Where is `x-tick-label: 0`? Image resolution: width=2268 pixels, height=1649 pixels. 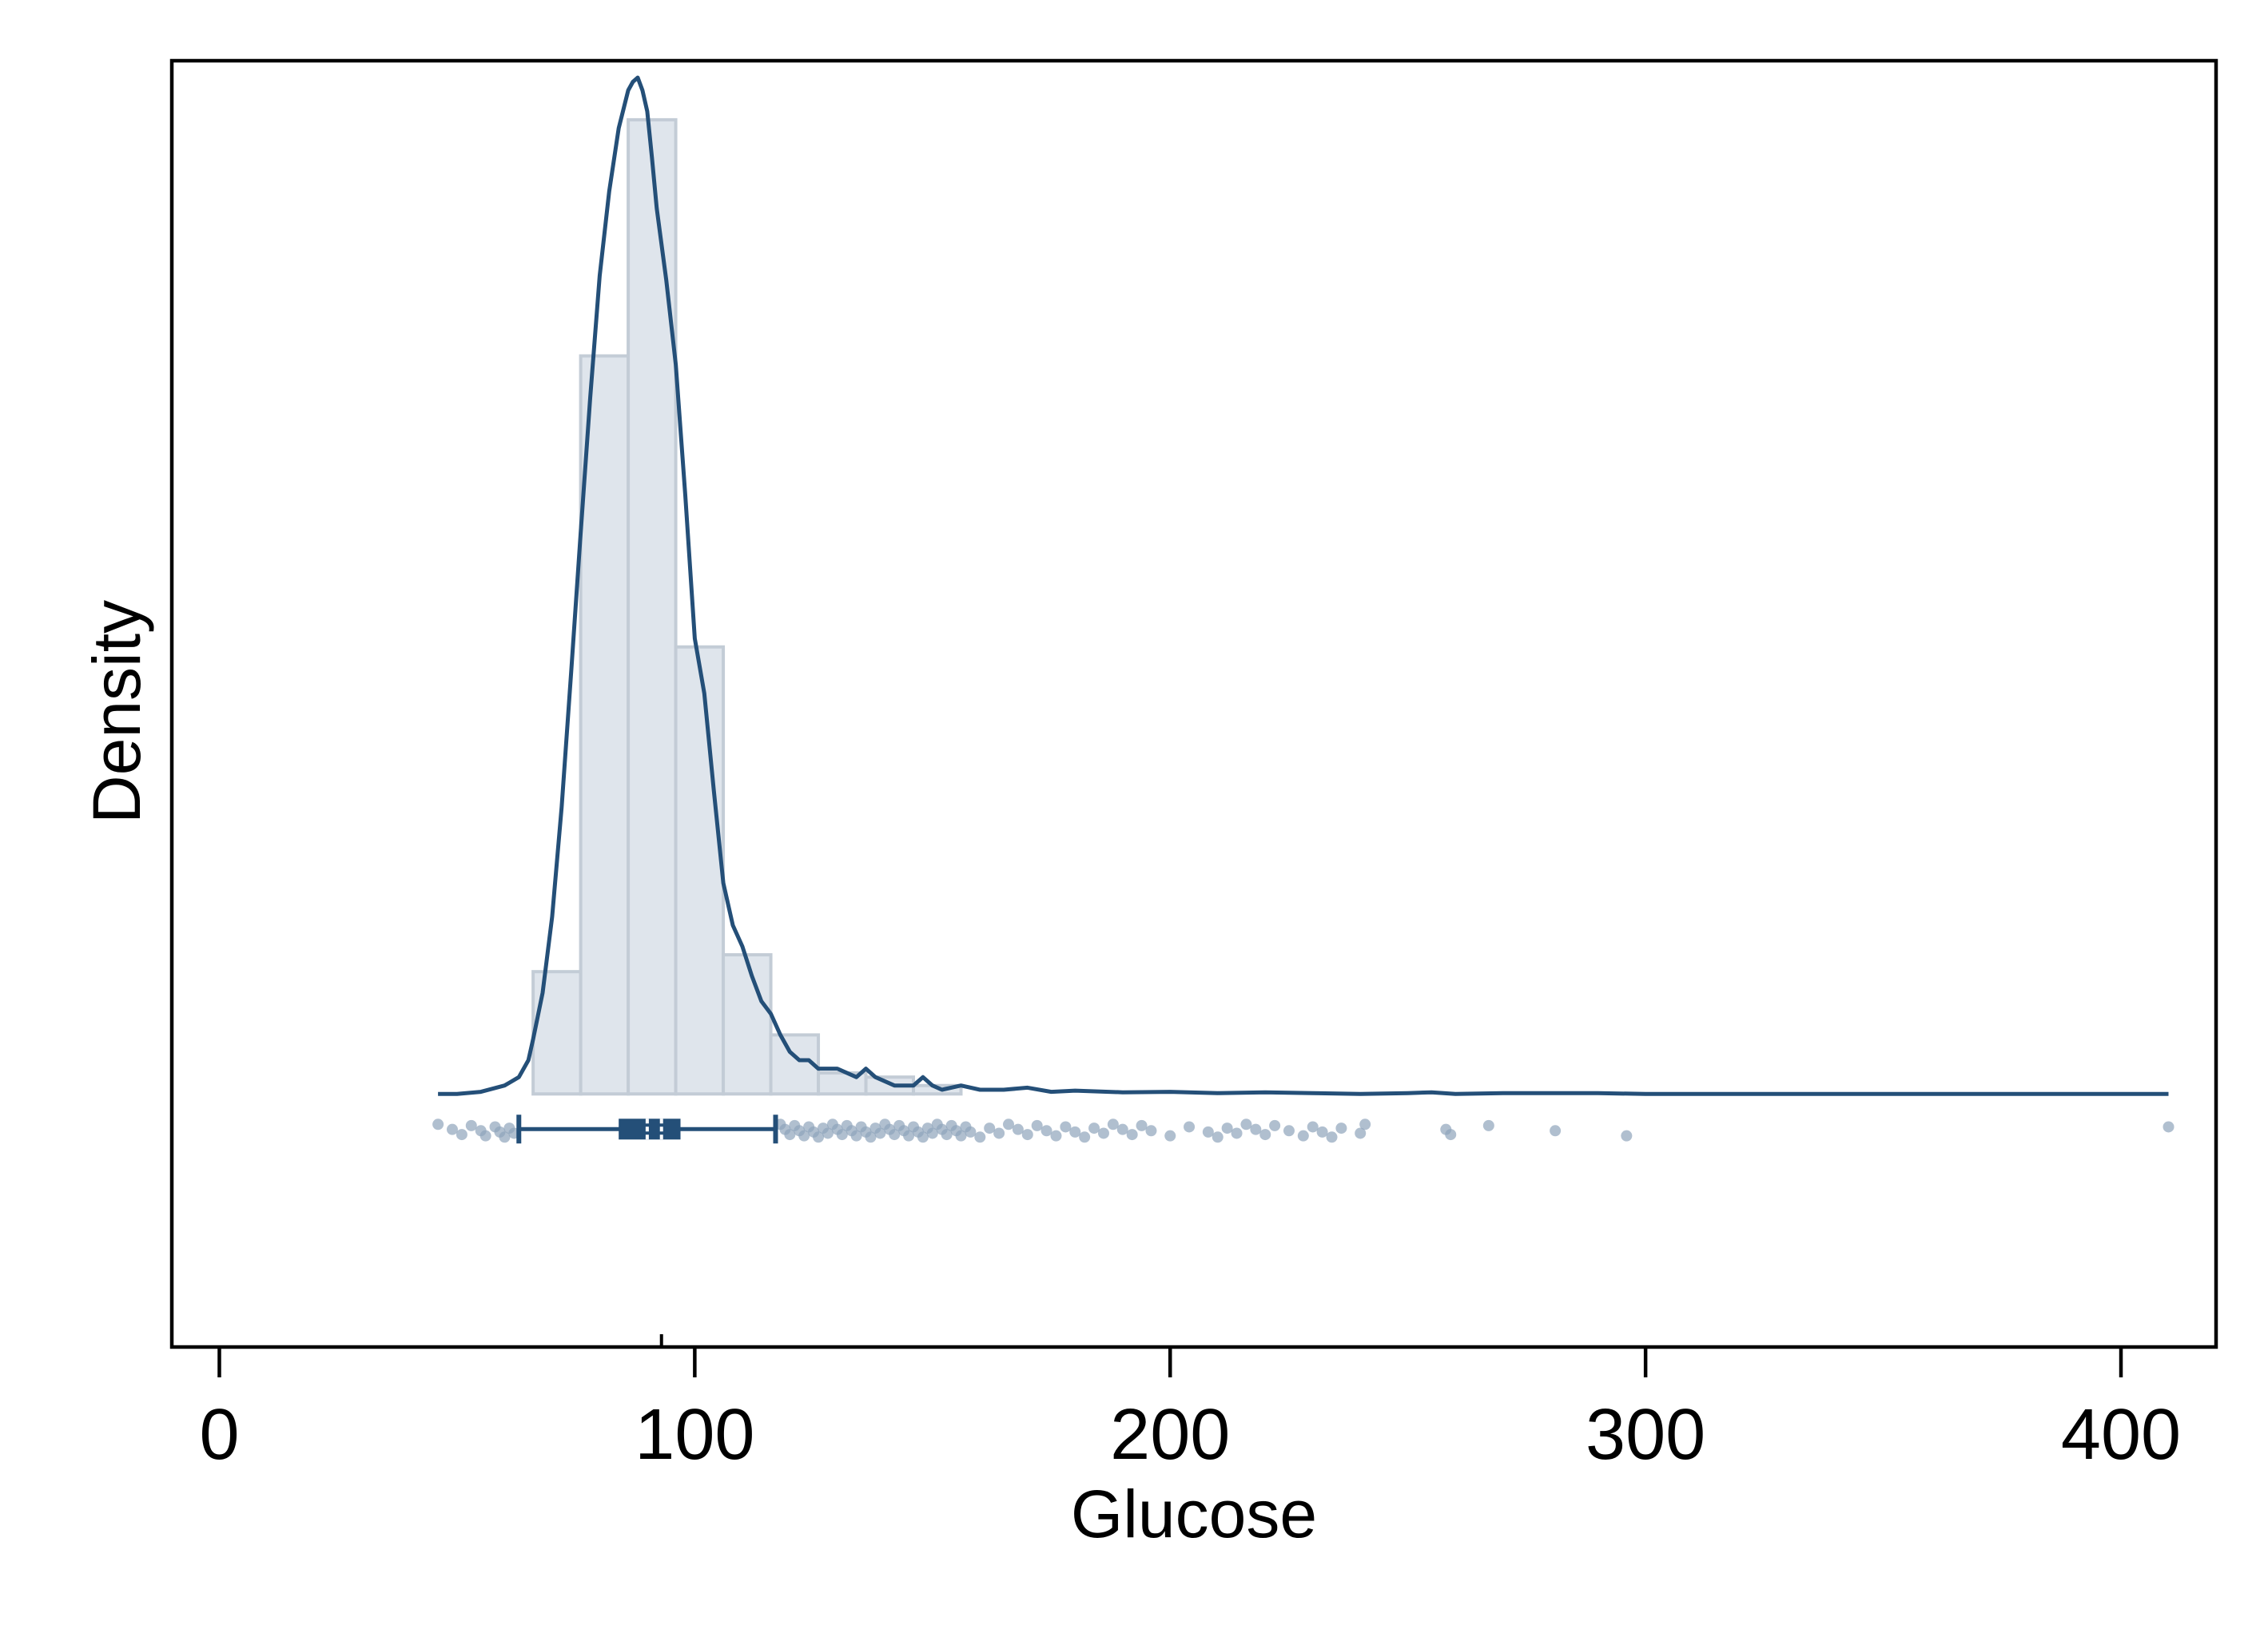 x-tick-label: 0 is located at coordinates (219, 1435).